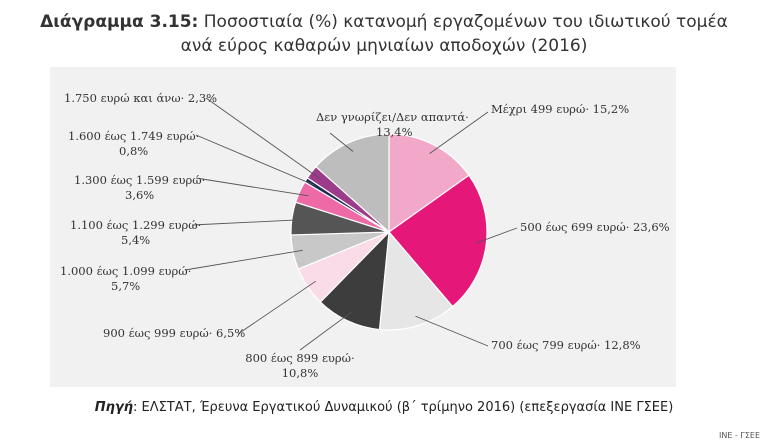 This screenshot has width=768, height=444. What do you see at coordinates (119, 22) in the screenshot?
I see `figure-number: Διάγραμμα 3.15:` at bounding box center [119, 22].